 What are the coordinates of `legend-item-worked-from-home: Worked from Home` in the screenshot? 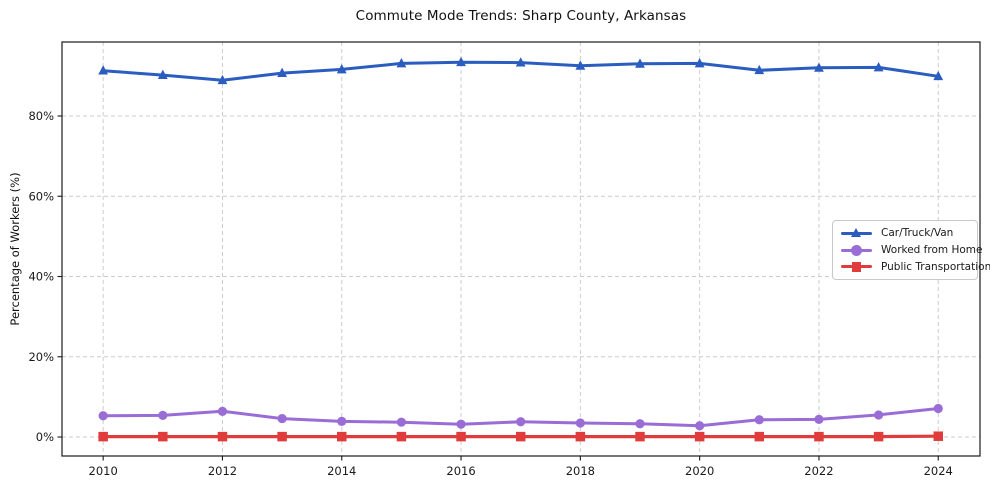 It's located at (911, 250).